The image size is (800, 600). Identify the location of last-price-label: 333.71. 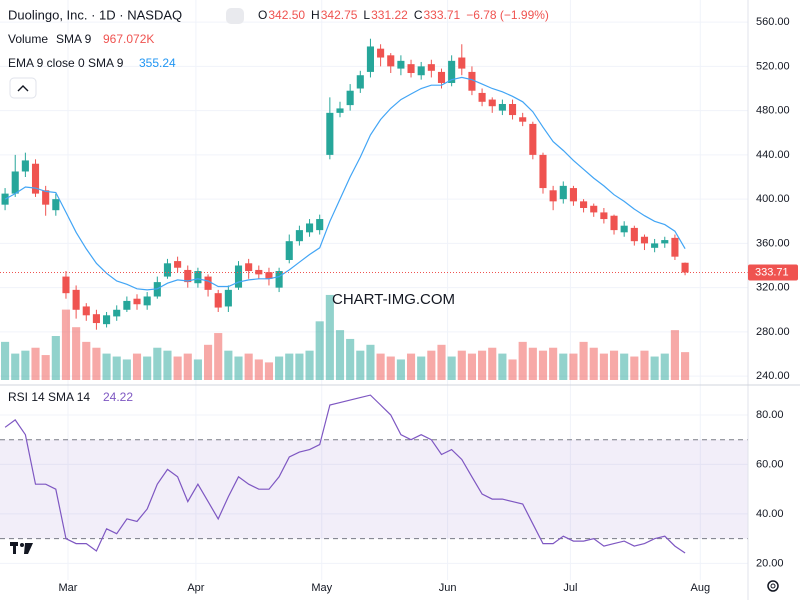
(772, 272).